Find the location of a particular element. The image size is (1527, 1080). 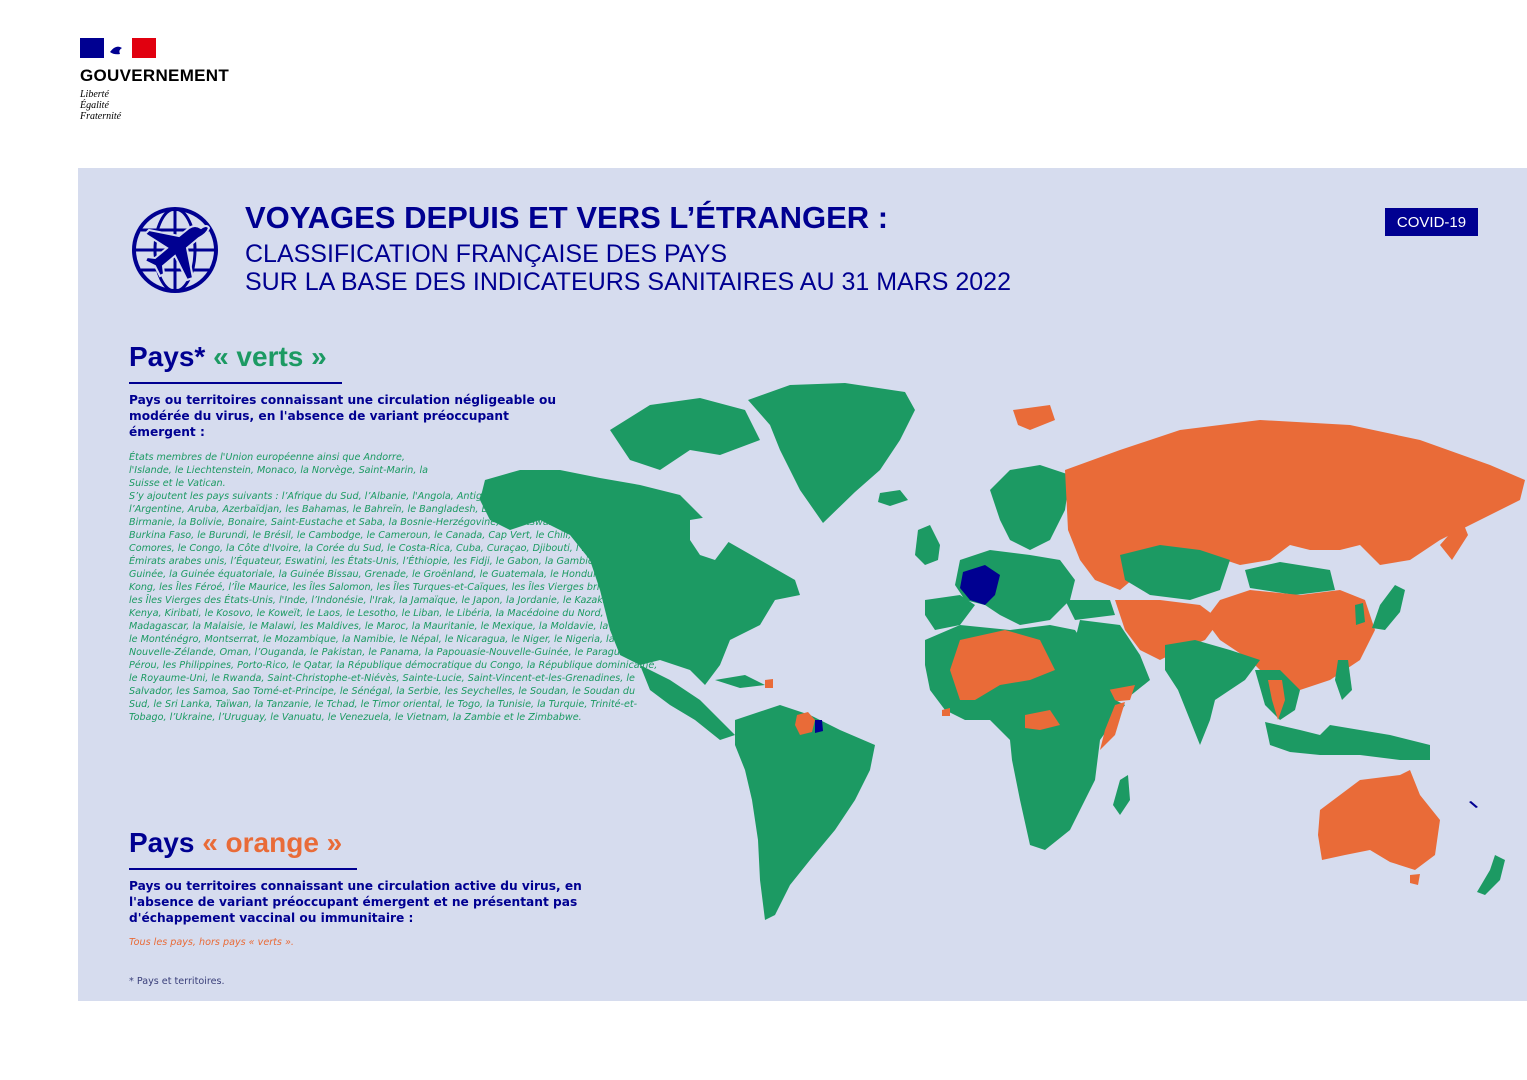

map-kamchatka is located at coordinates (1454, 540).